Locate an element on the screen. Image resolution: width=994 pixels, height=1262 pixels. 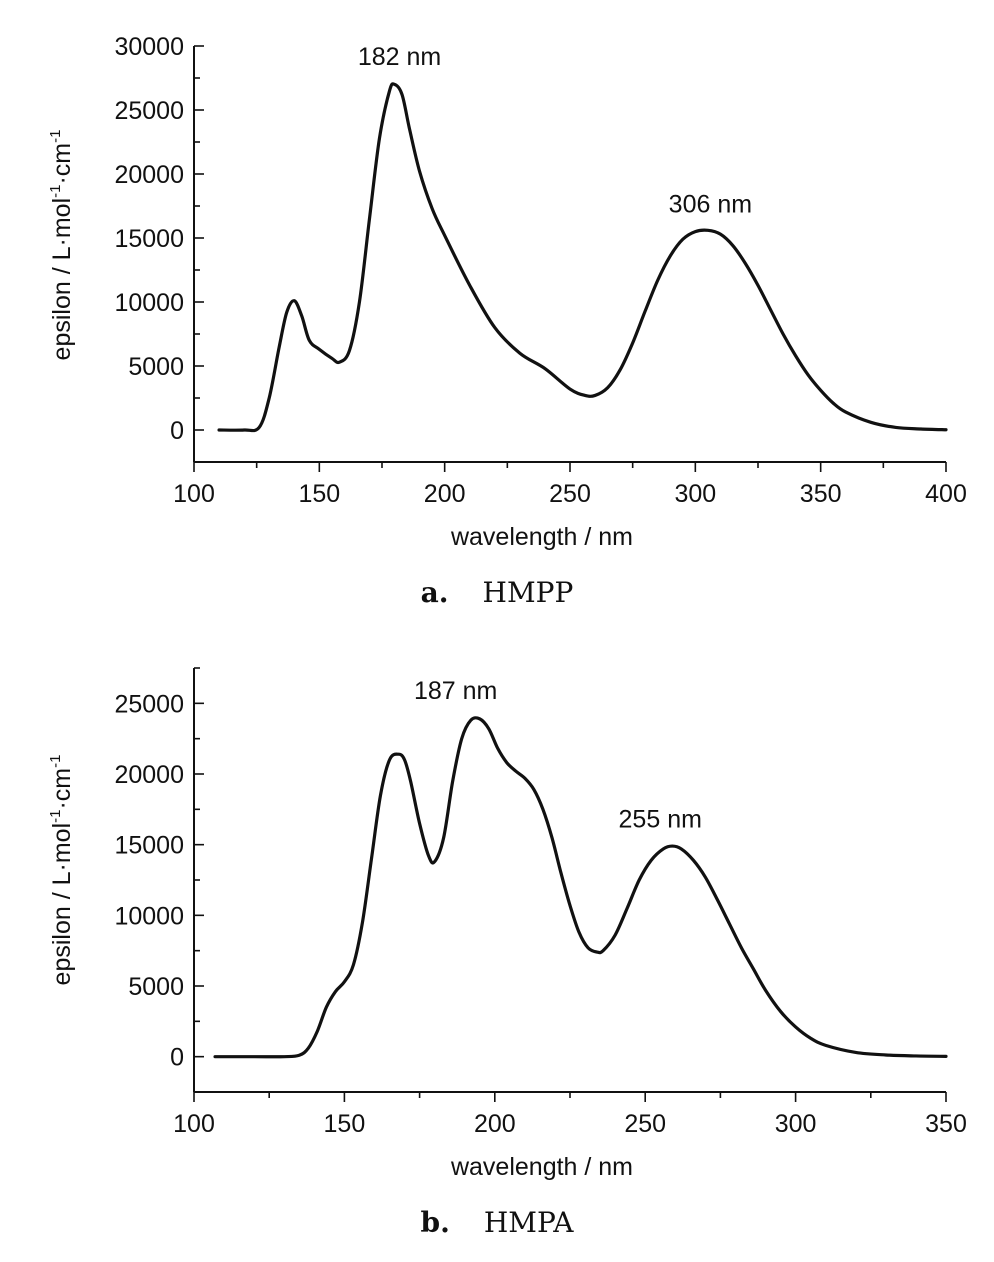
panel-b-x-tick-label: 200 is located at coordinates (495, 1124).